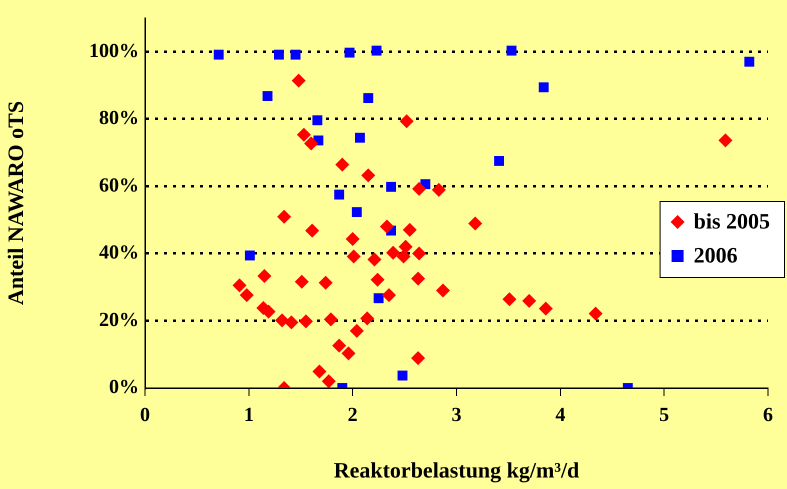 This screenshot has width=787, height=489. I want to click on y-tick-label: 100%, so click(114, 51).